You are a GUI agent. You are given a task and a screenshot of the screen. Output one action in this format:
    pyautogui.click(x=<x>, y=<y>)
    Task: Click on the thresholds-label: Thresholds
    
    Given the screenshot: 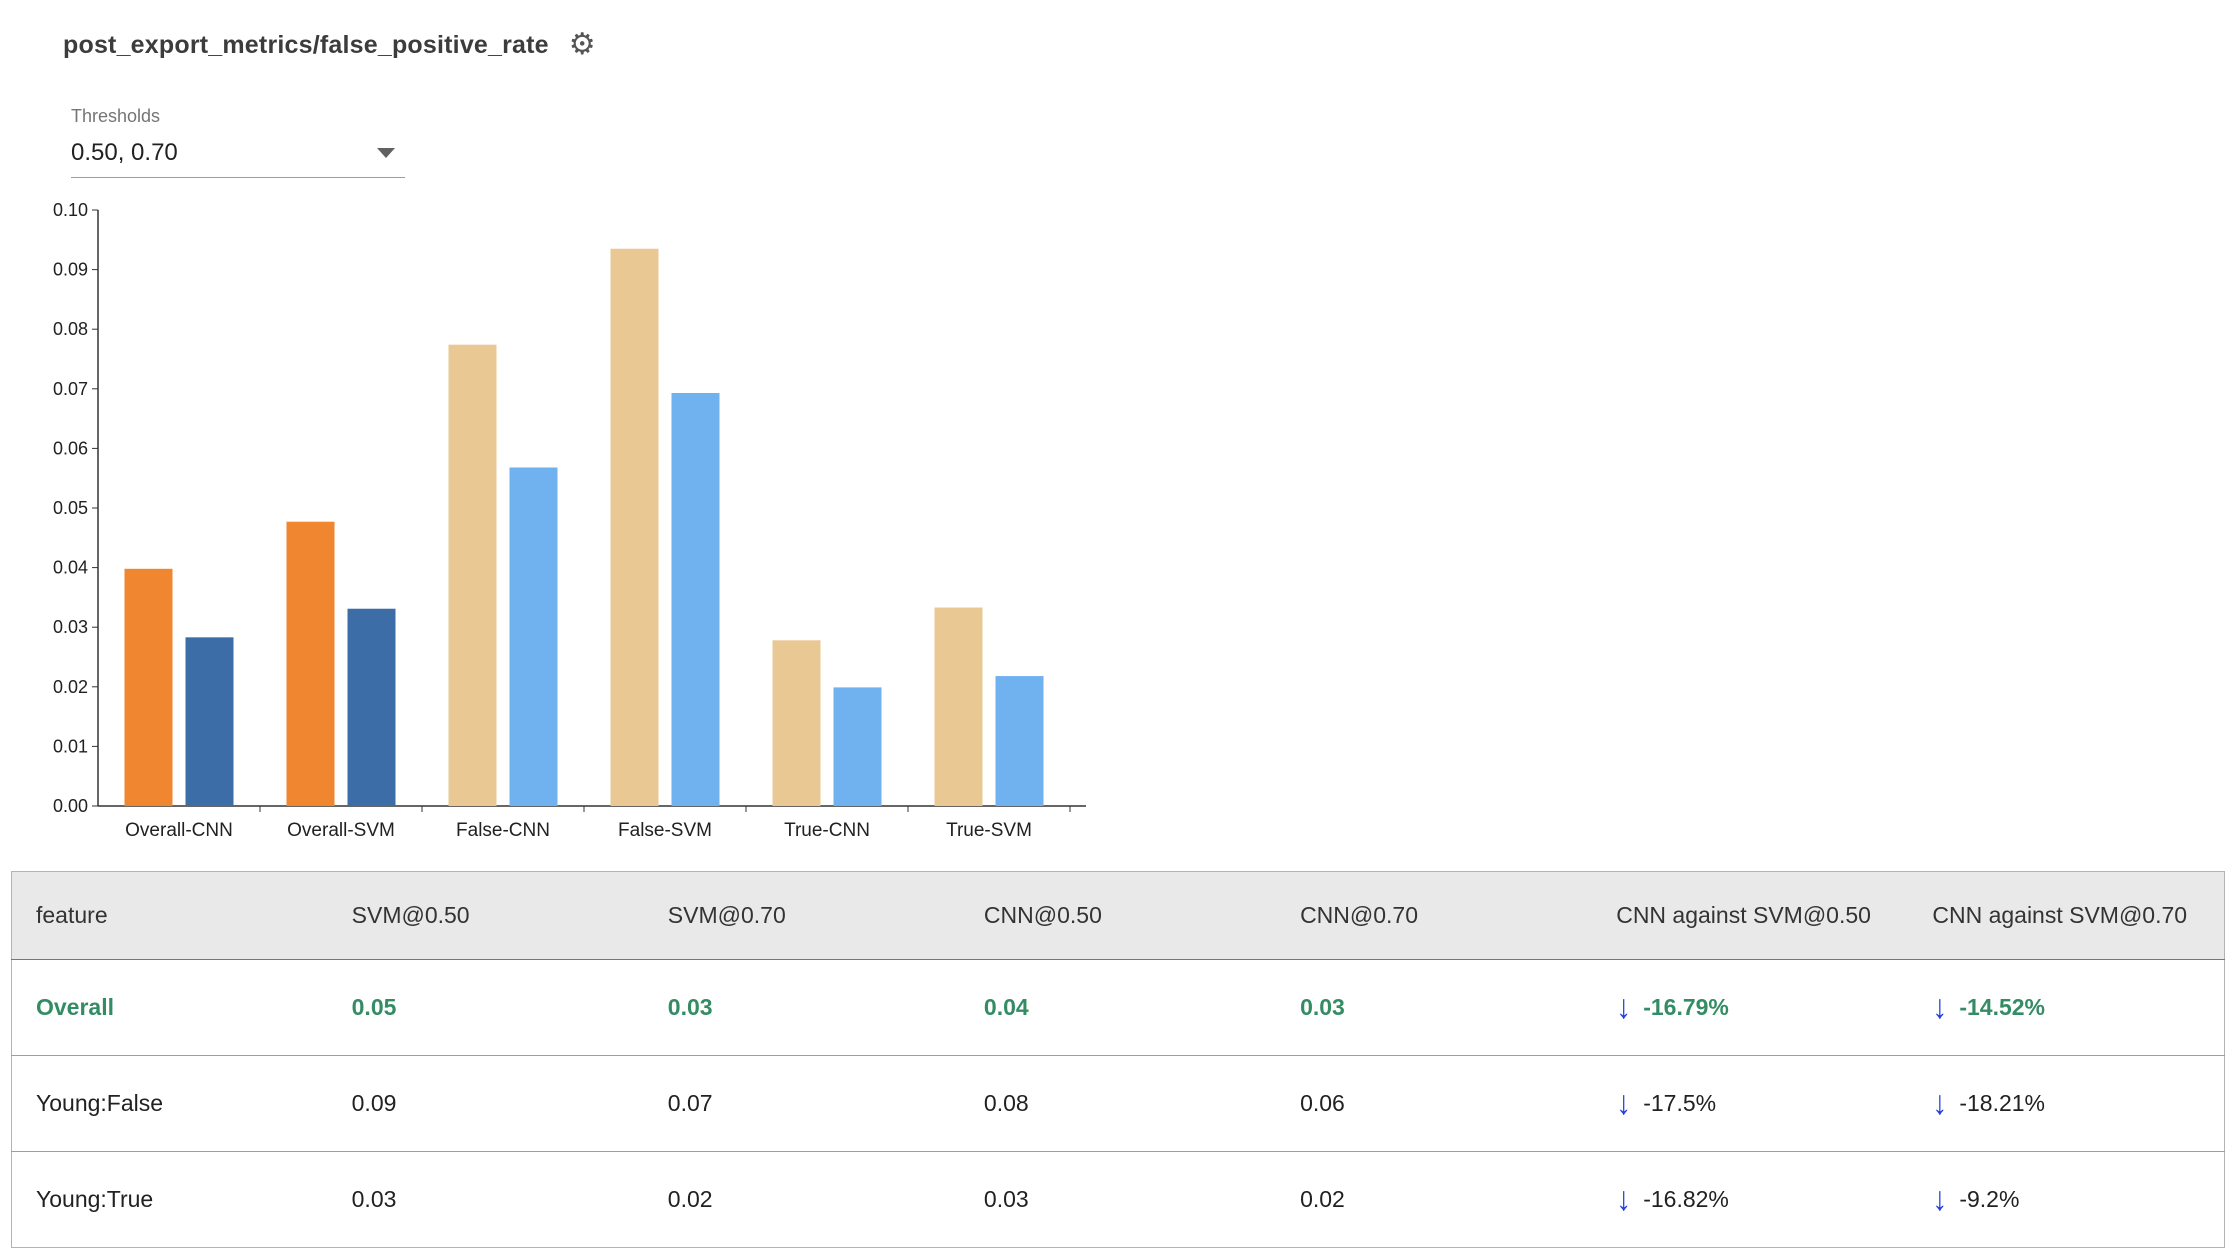 What is the action you would take?
    pyautogui.click(x=116, y=116)
    